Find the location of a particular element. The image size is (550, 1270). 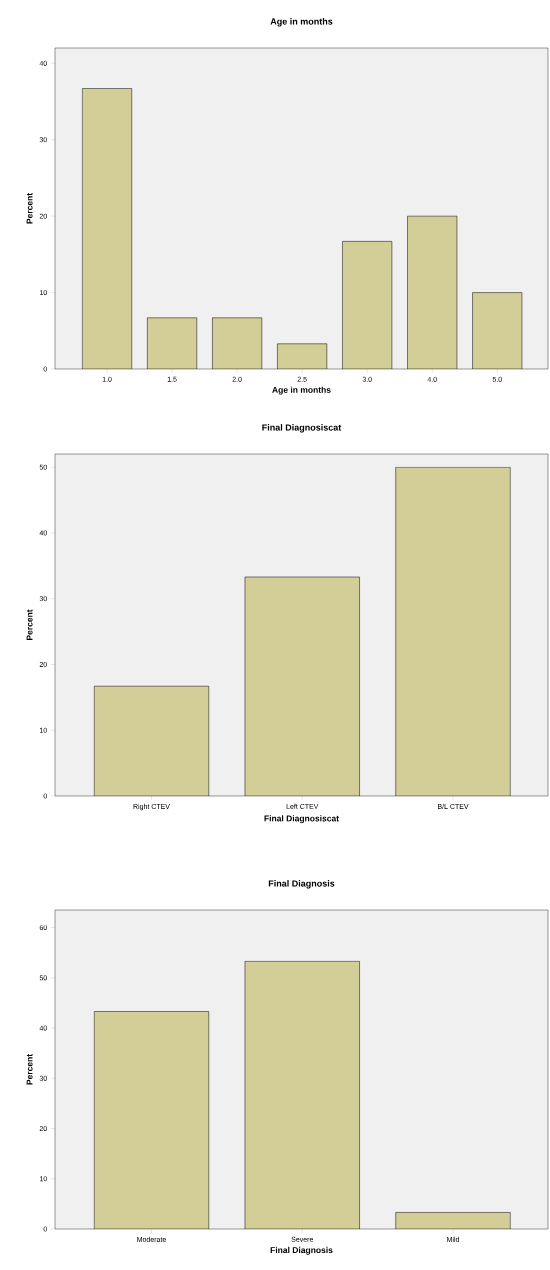

chart-title: Age in months is located at coordinates (301, 22).